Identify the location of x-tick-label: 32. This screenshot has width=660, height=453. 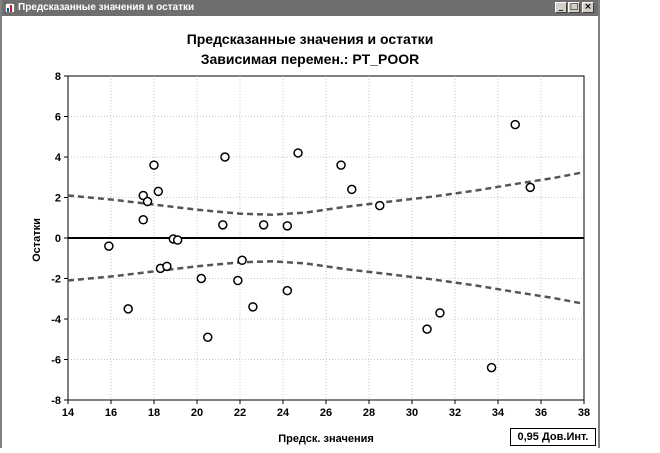
(455, 413).